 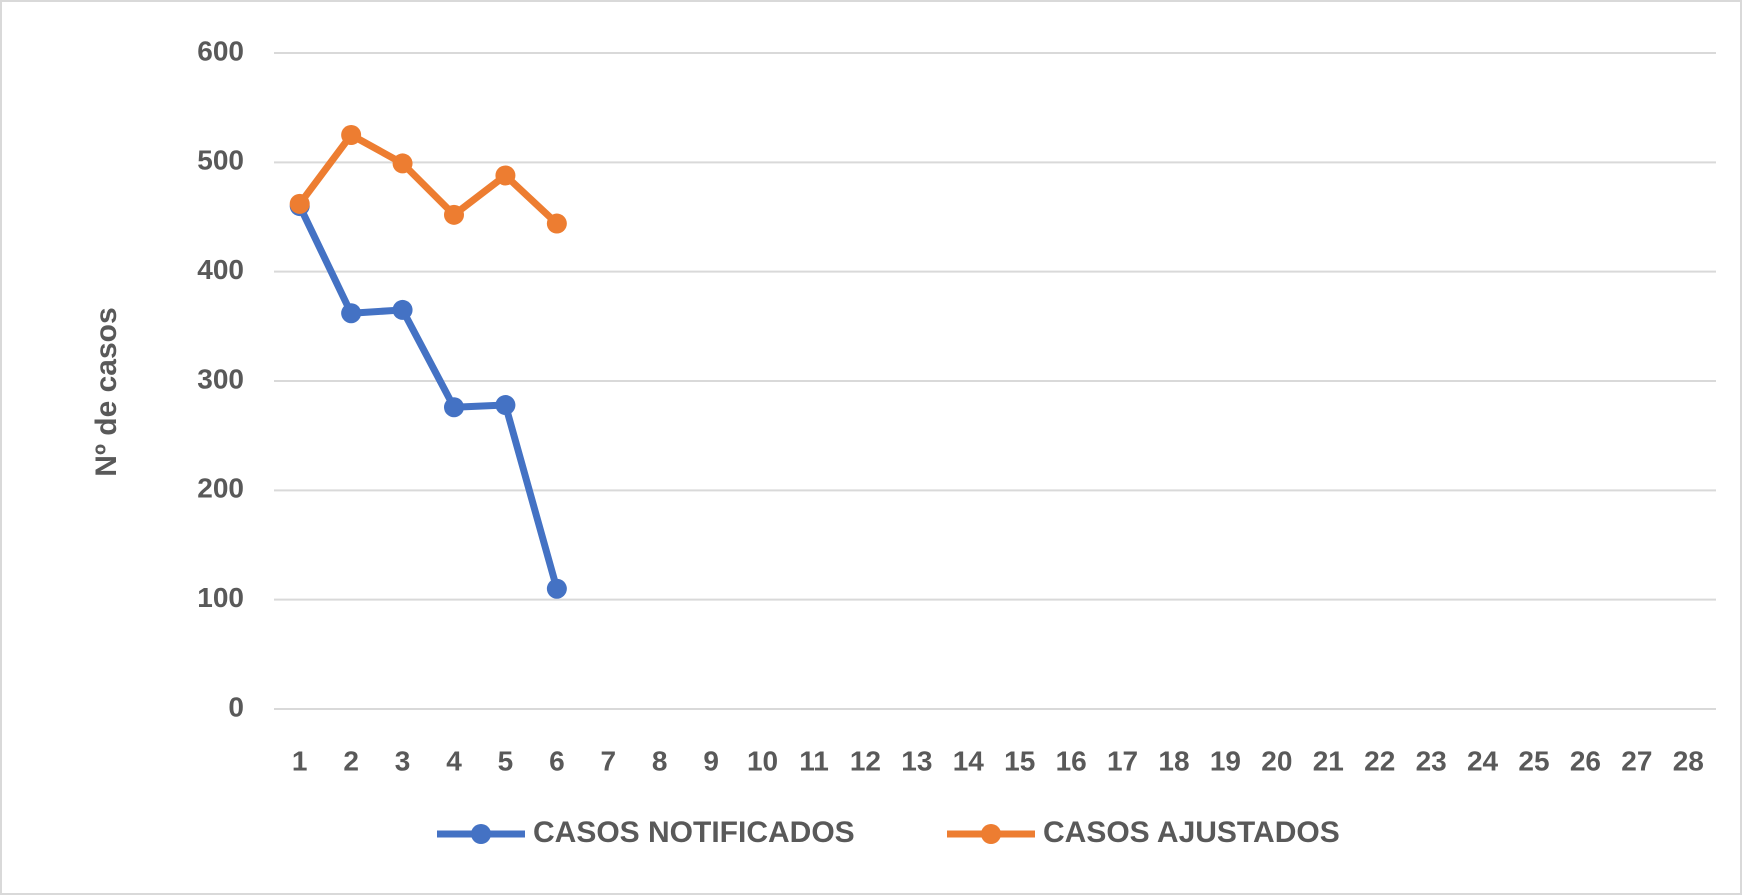 What do you see at coordinates (1636, 760) in the screenshot?
I see `x-tick-label: 27` at bounding box center [1636, 760].